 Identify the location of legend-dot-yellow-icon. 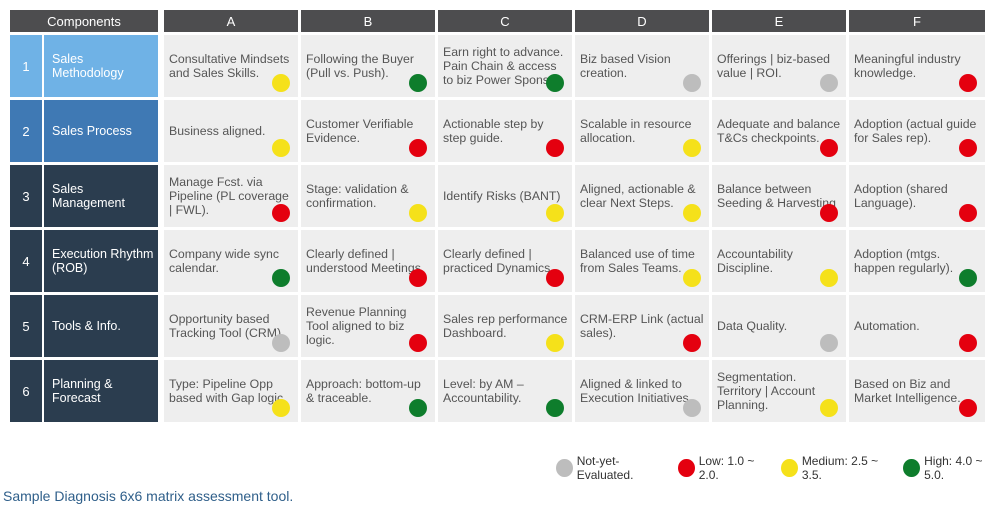
(789, 468).